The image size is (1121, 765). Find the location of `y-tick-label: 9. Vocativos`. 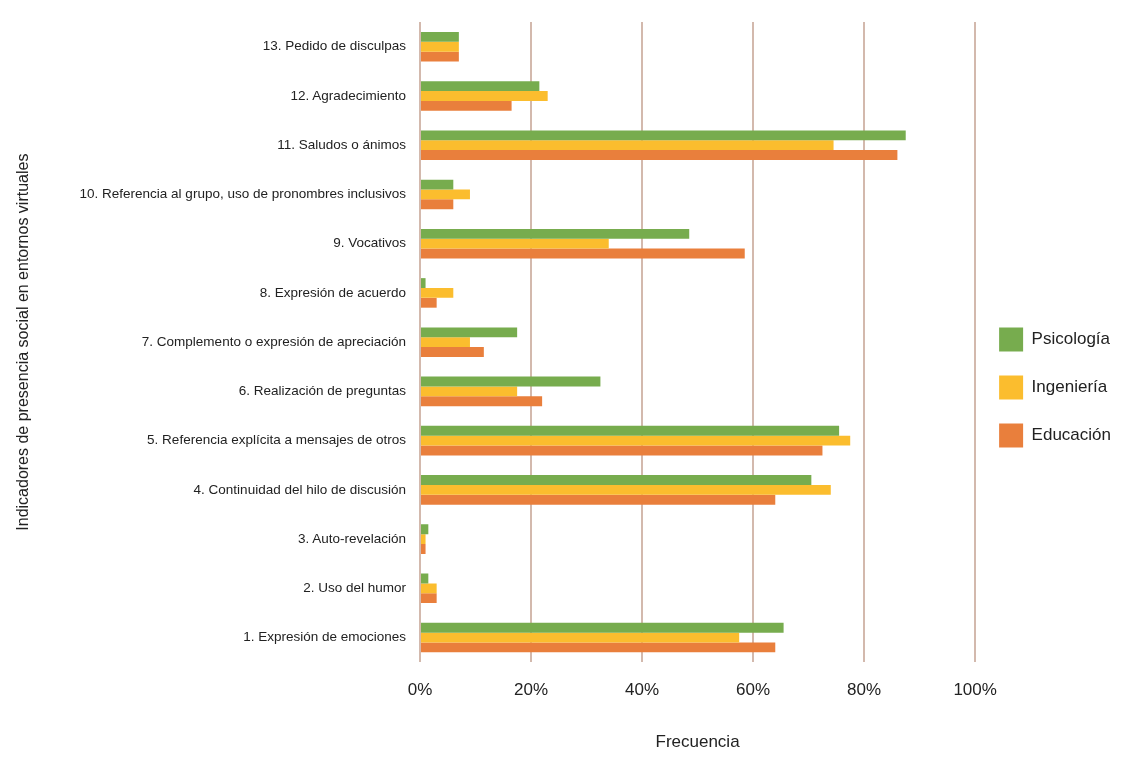

y-tick-label: 9. Vocativos is located at coordinates (370, 243).